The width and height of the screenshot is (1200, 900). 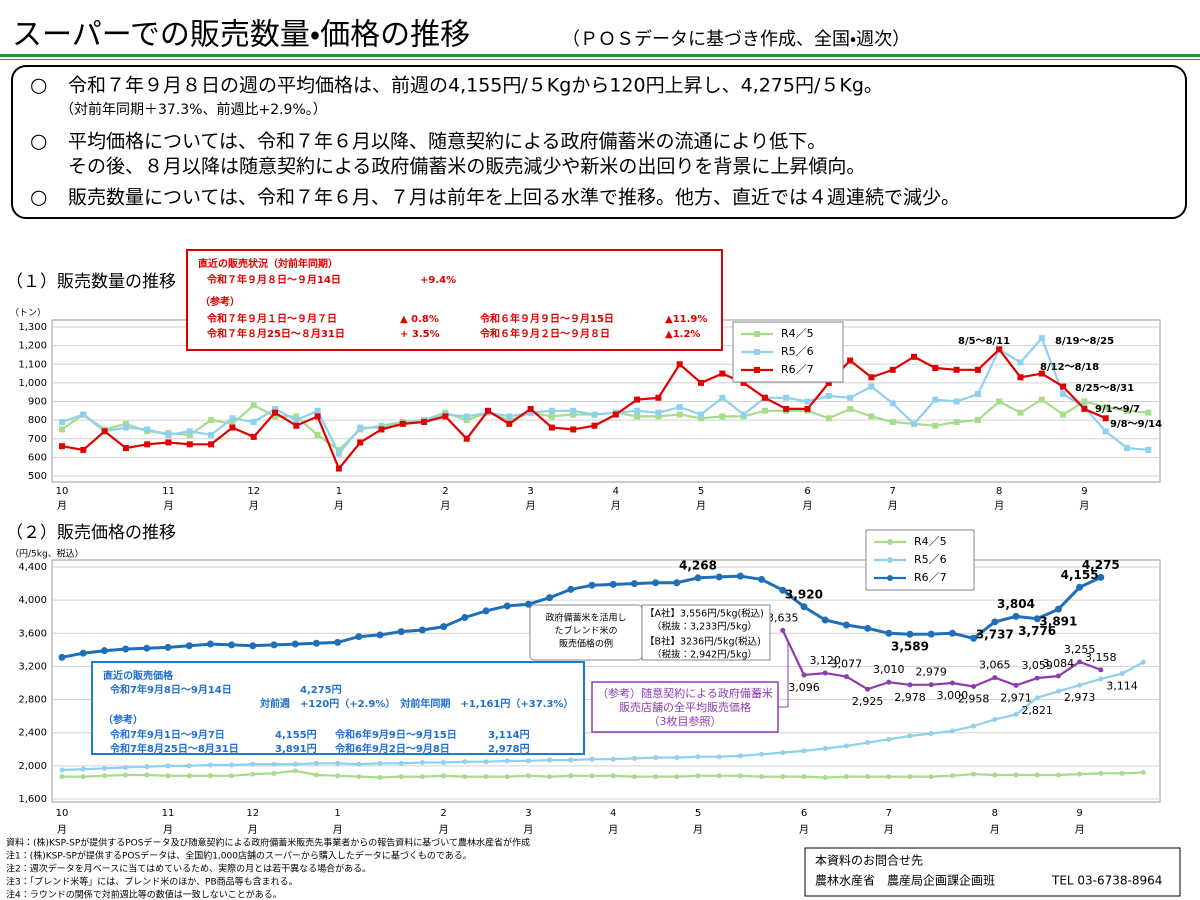 I want to click on data-label: 3,804, so click(x=1016, y=604).